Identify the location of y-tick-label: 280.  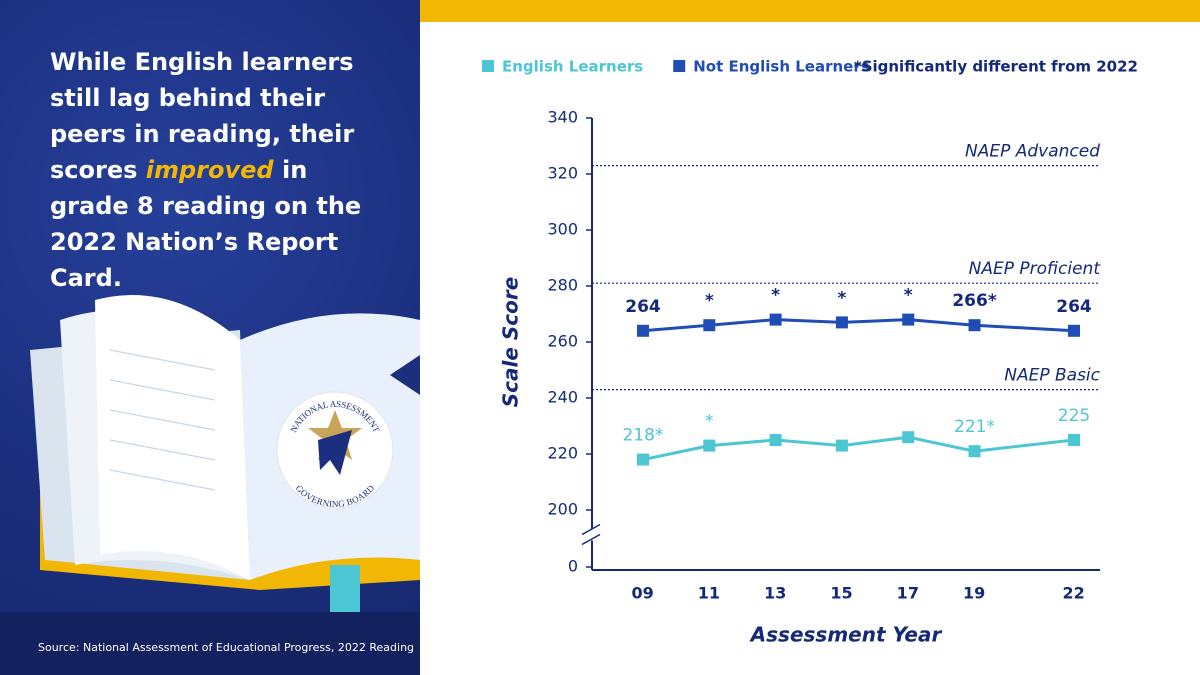
(562, 285).